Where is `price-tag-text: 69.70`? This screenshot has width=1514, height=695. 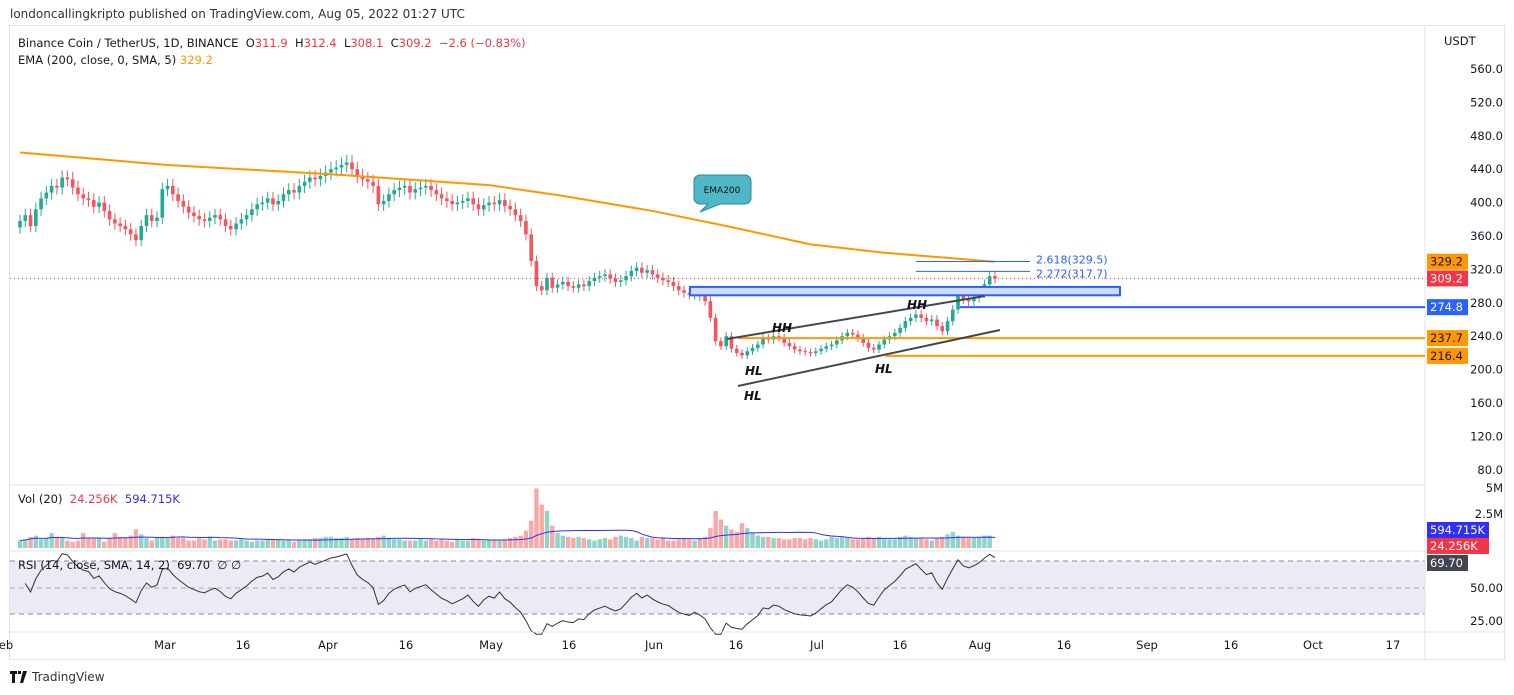 price-tag-text: 69.70 is located at coordinates (1446, 563).